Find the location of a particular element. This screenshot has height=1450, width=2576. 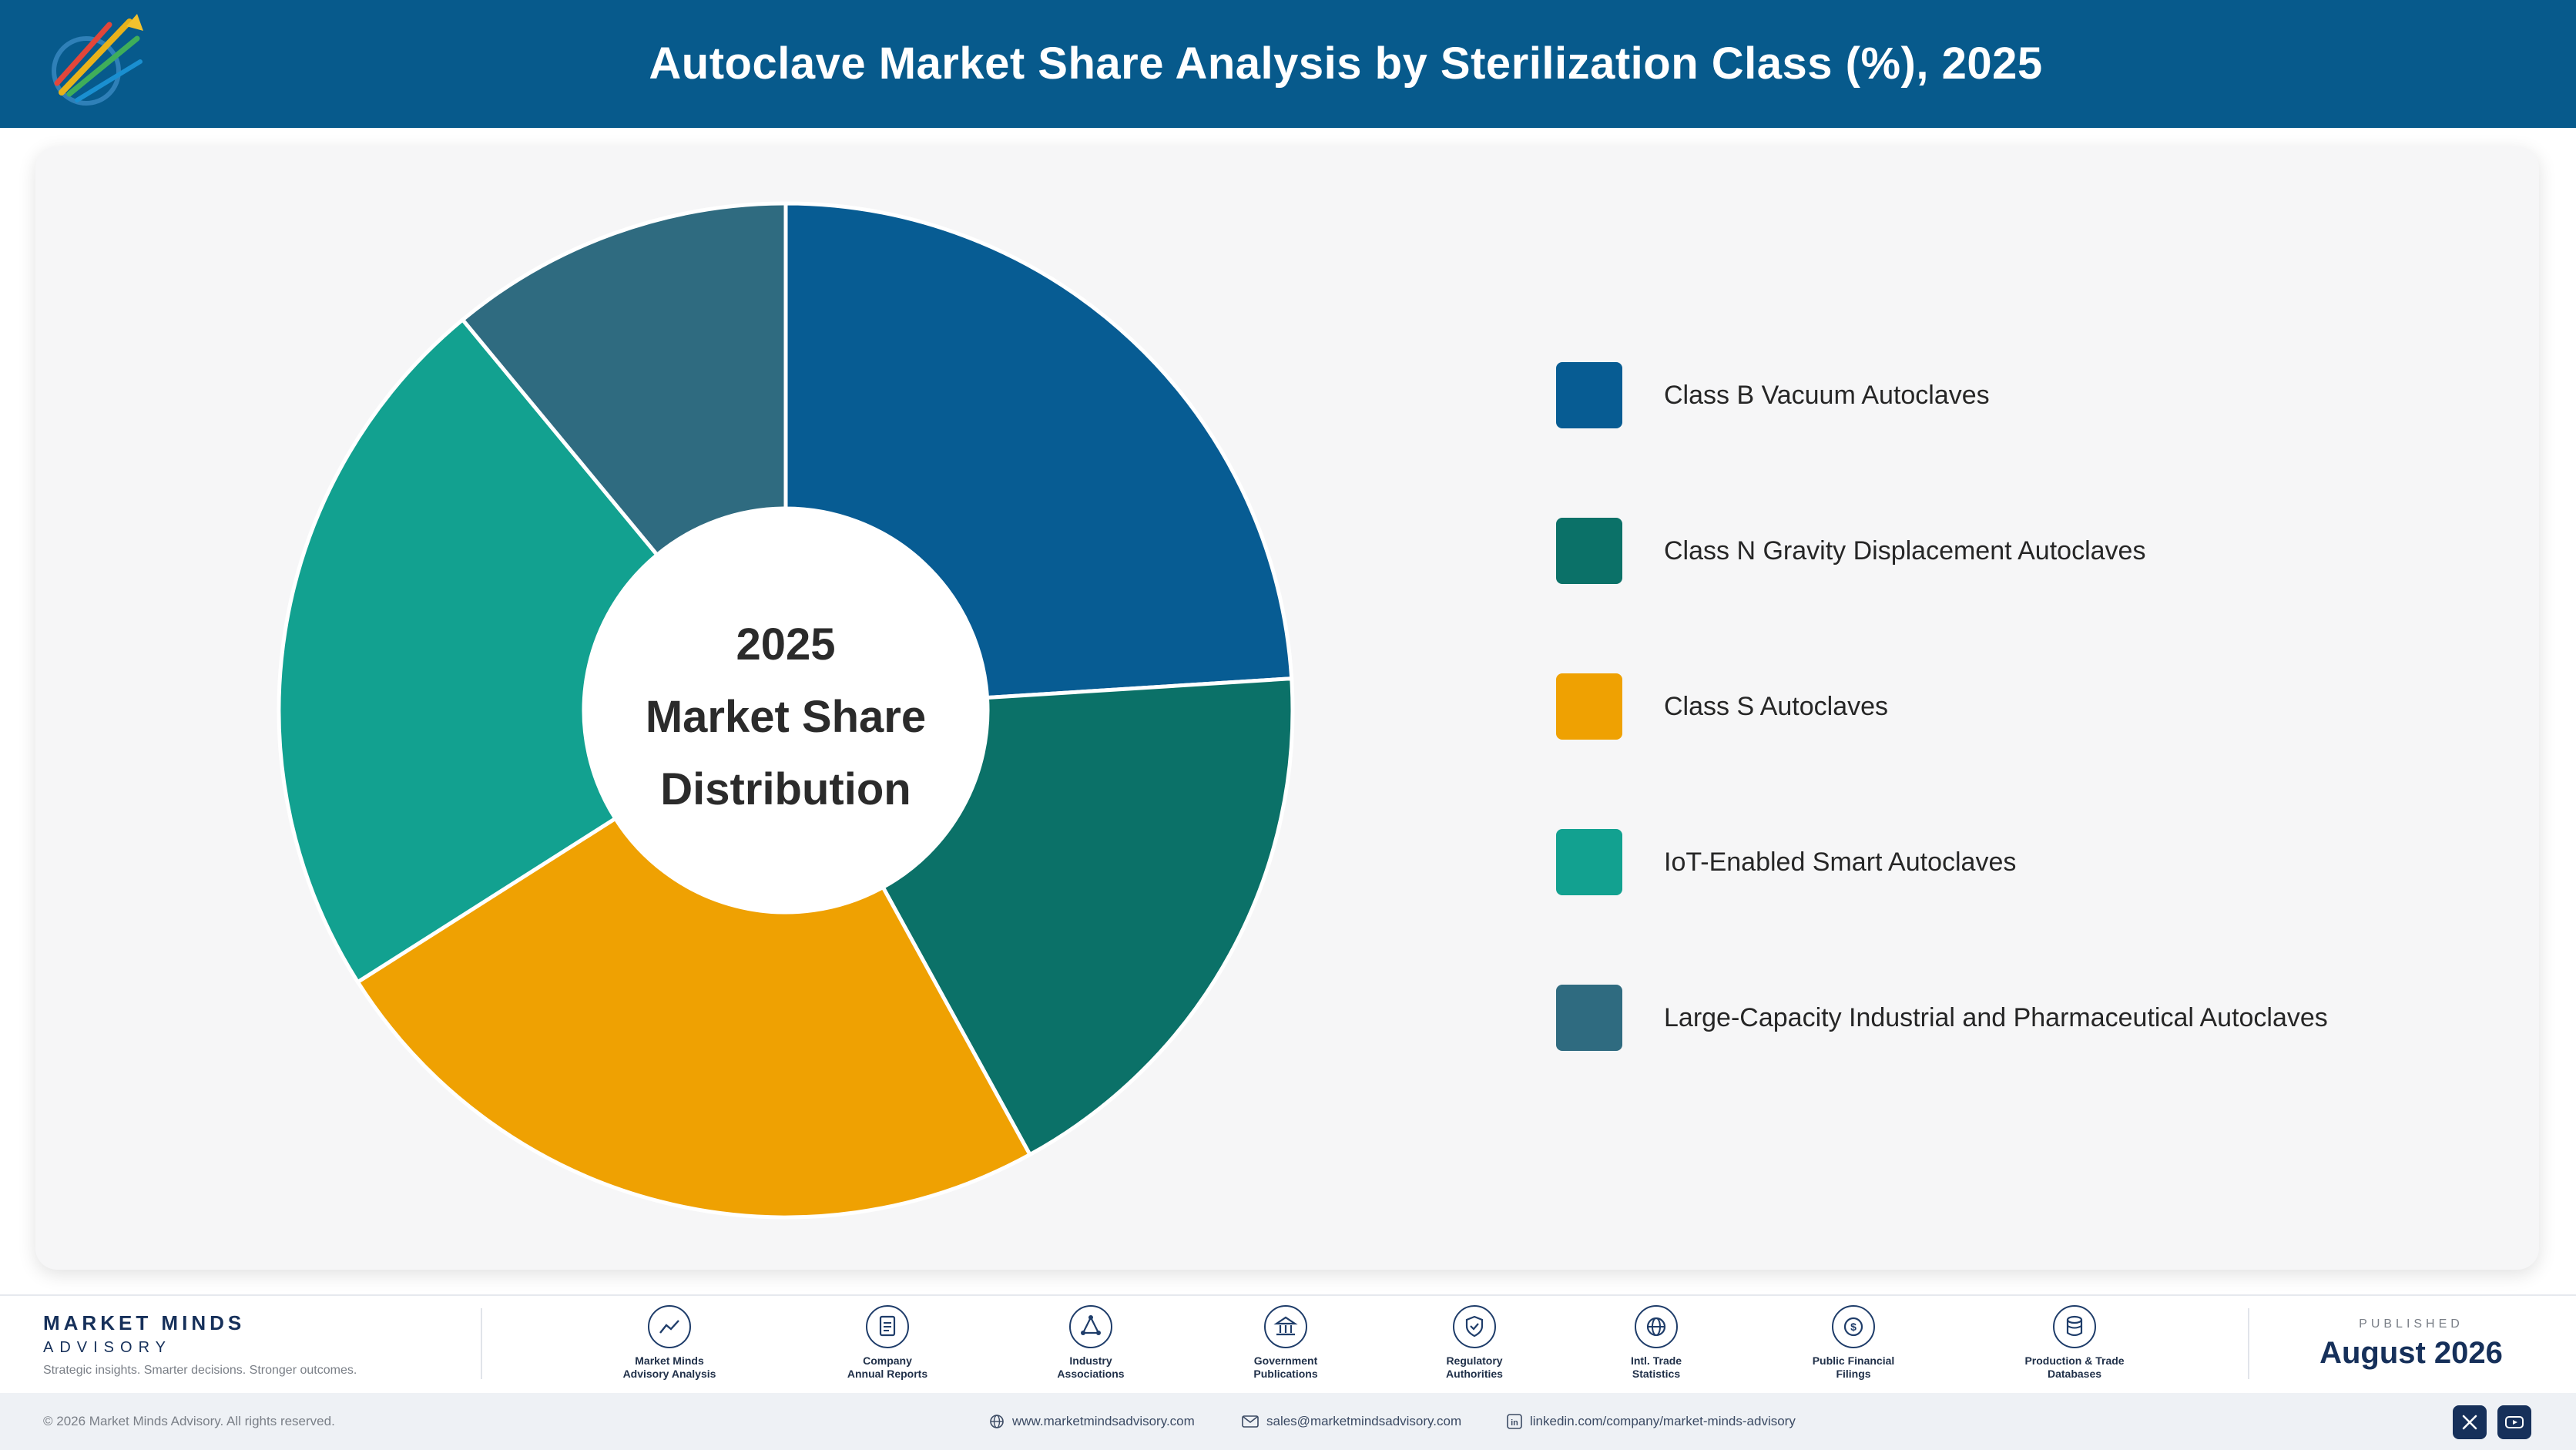

source-label: Production & Trade Databases is located at coordinates (2074, 1367).